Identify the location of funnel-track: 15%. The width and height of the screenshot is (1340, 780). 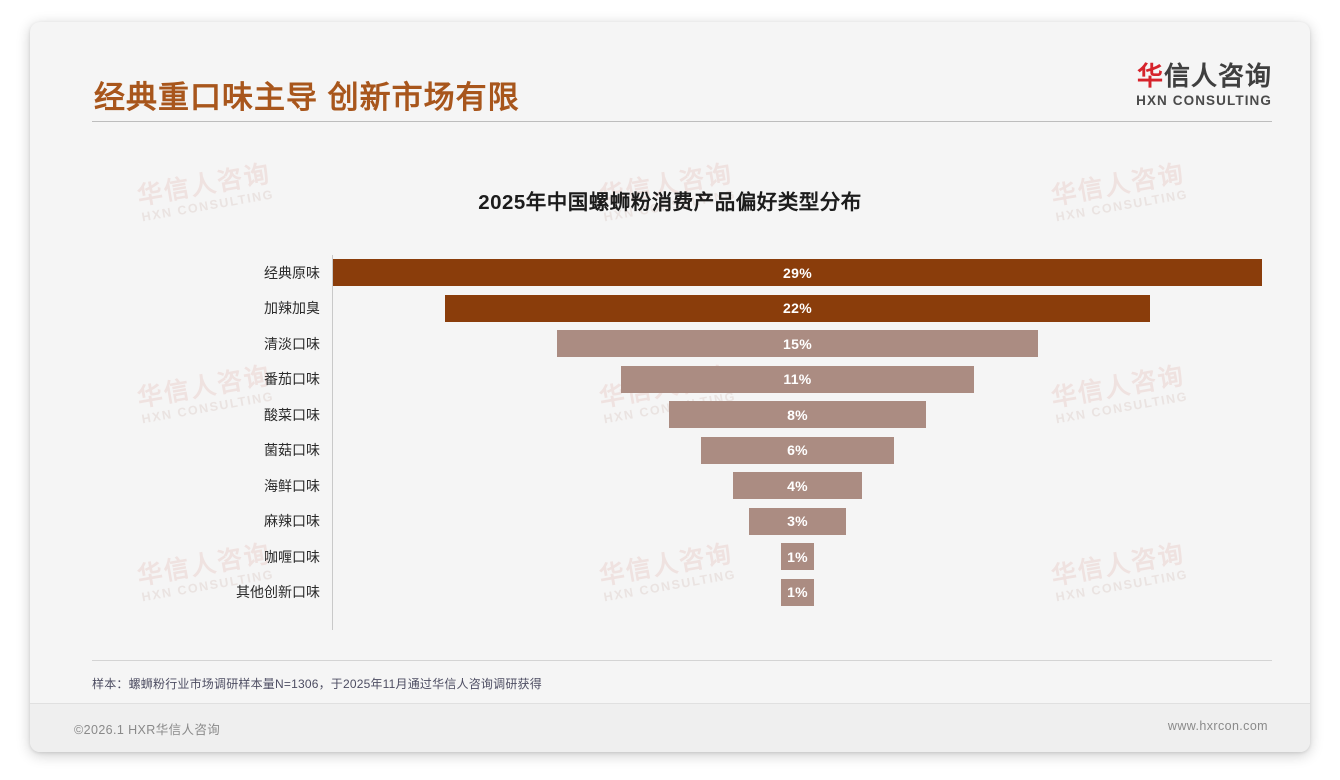
(797, 344).